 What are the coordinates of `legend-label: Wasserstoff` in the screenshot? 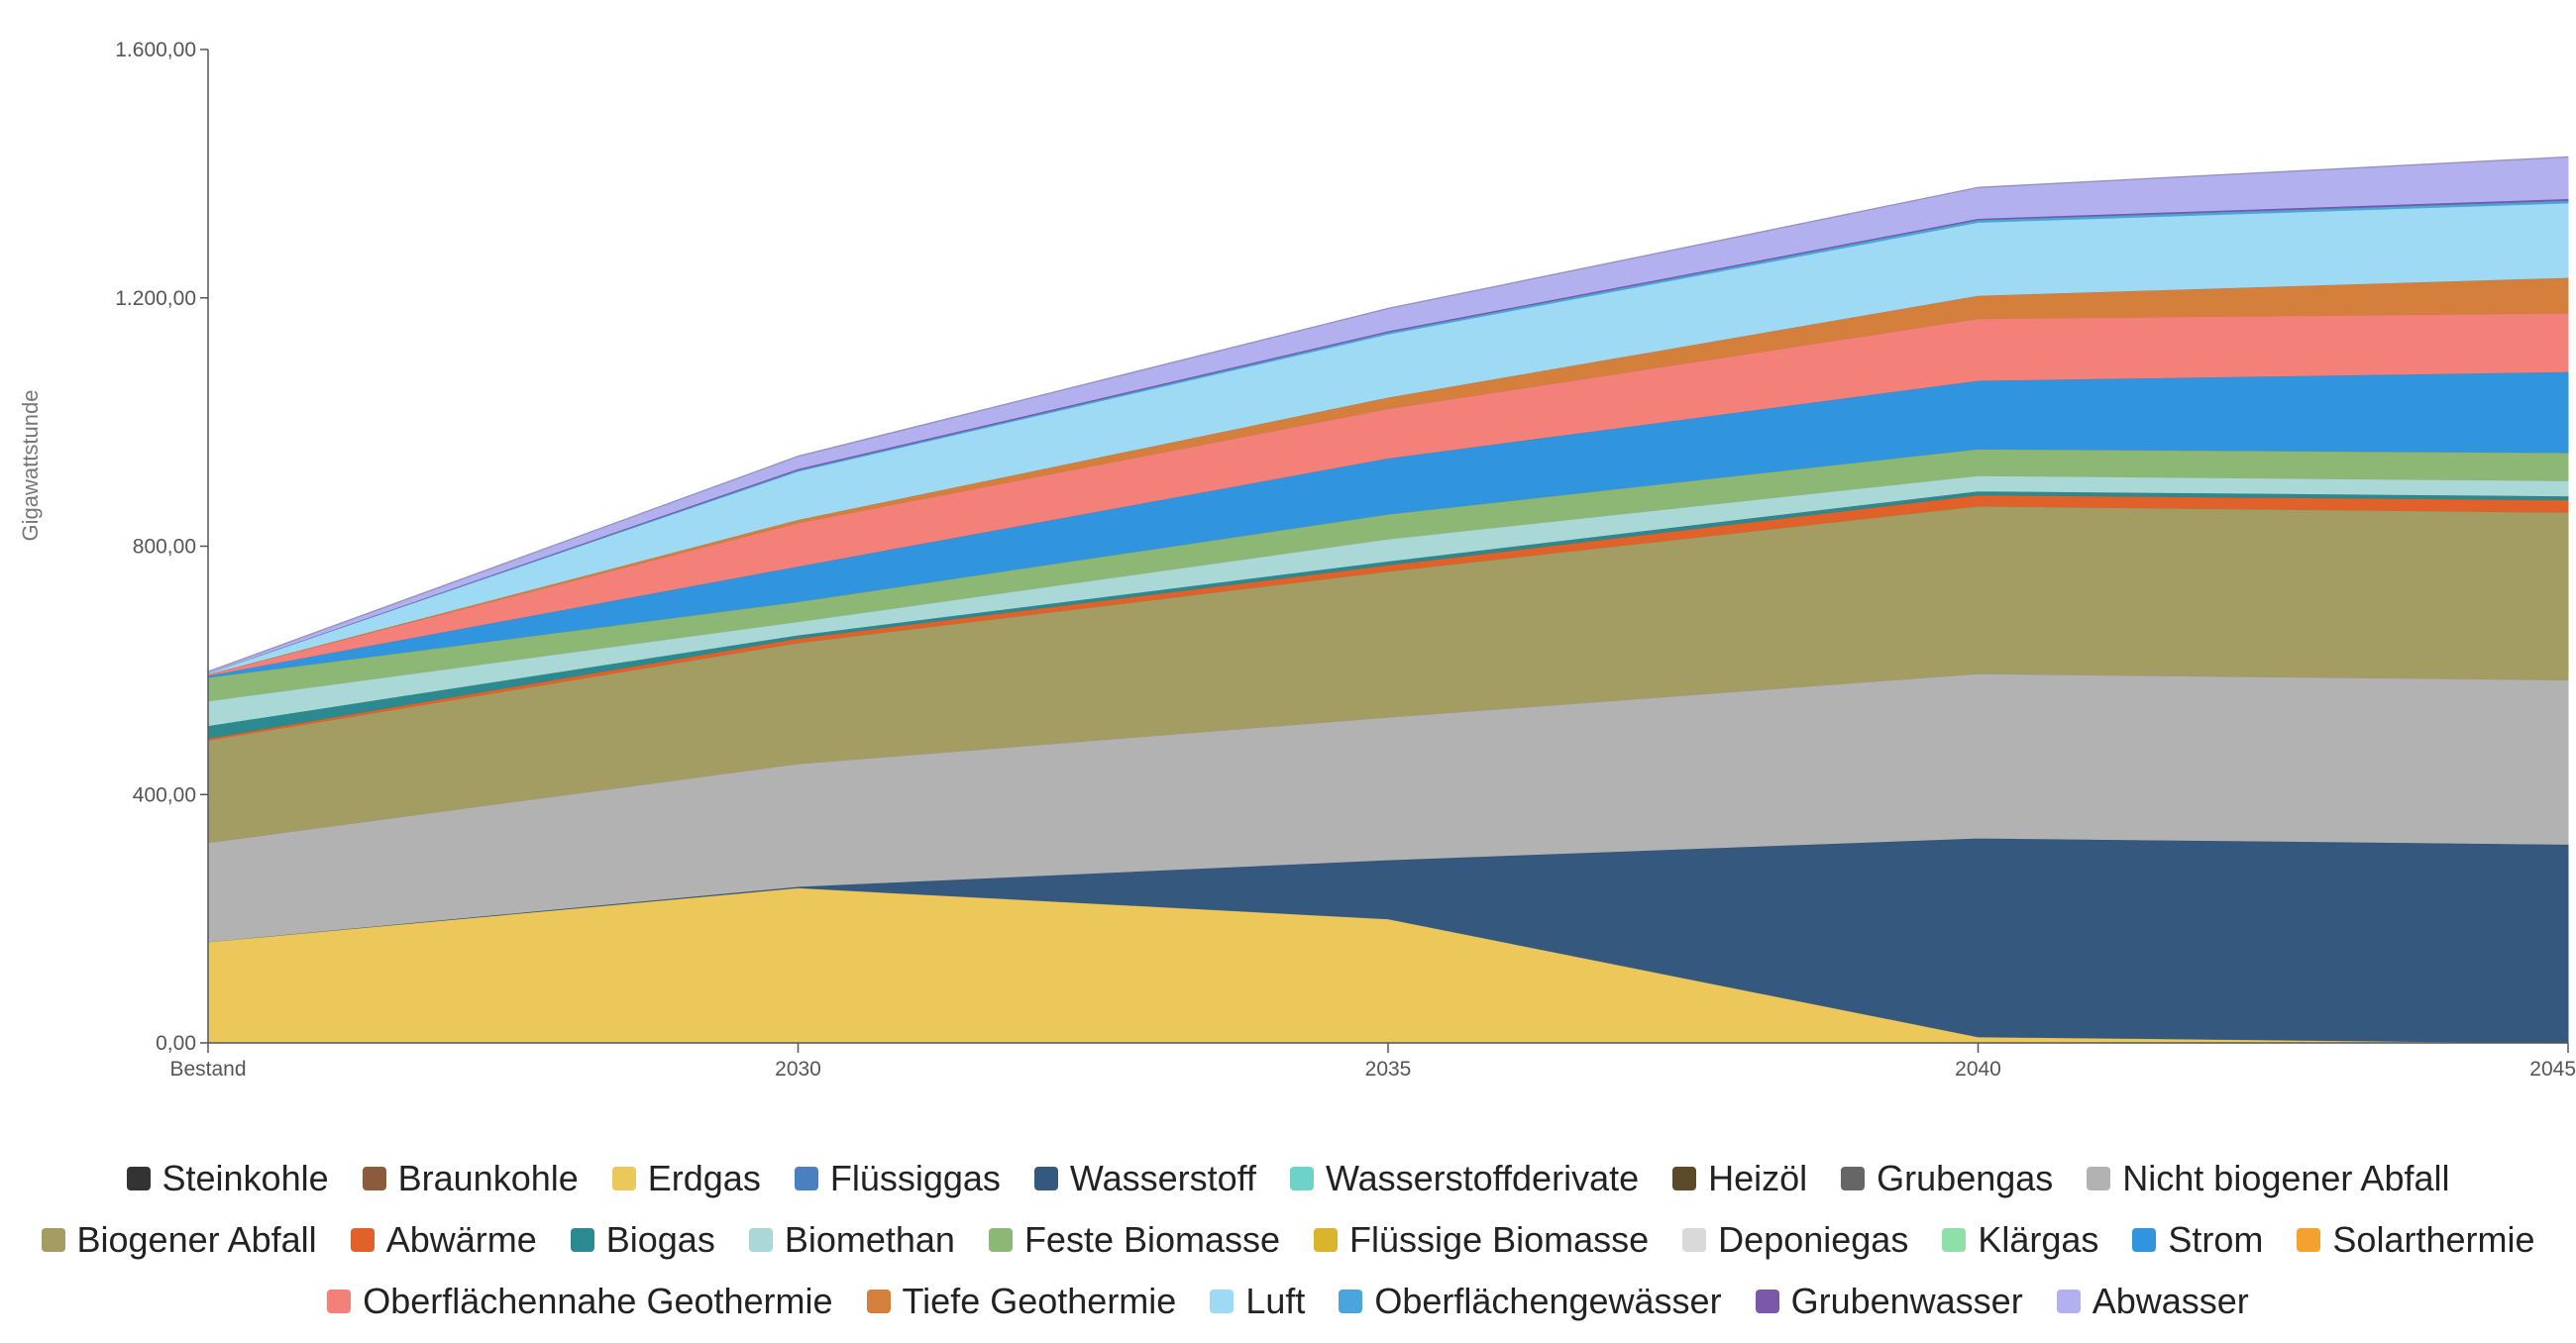 It's located at (1162, 1178).